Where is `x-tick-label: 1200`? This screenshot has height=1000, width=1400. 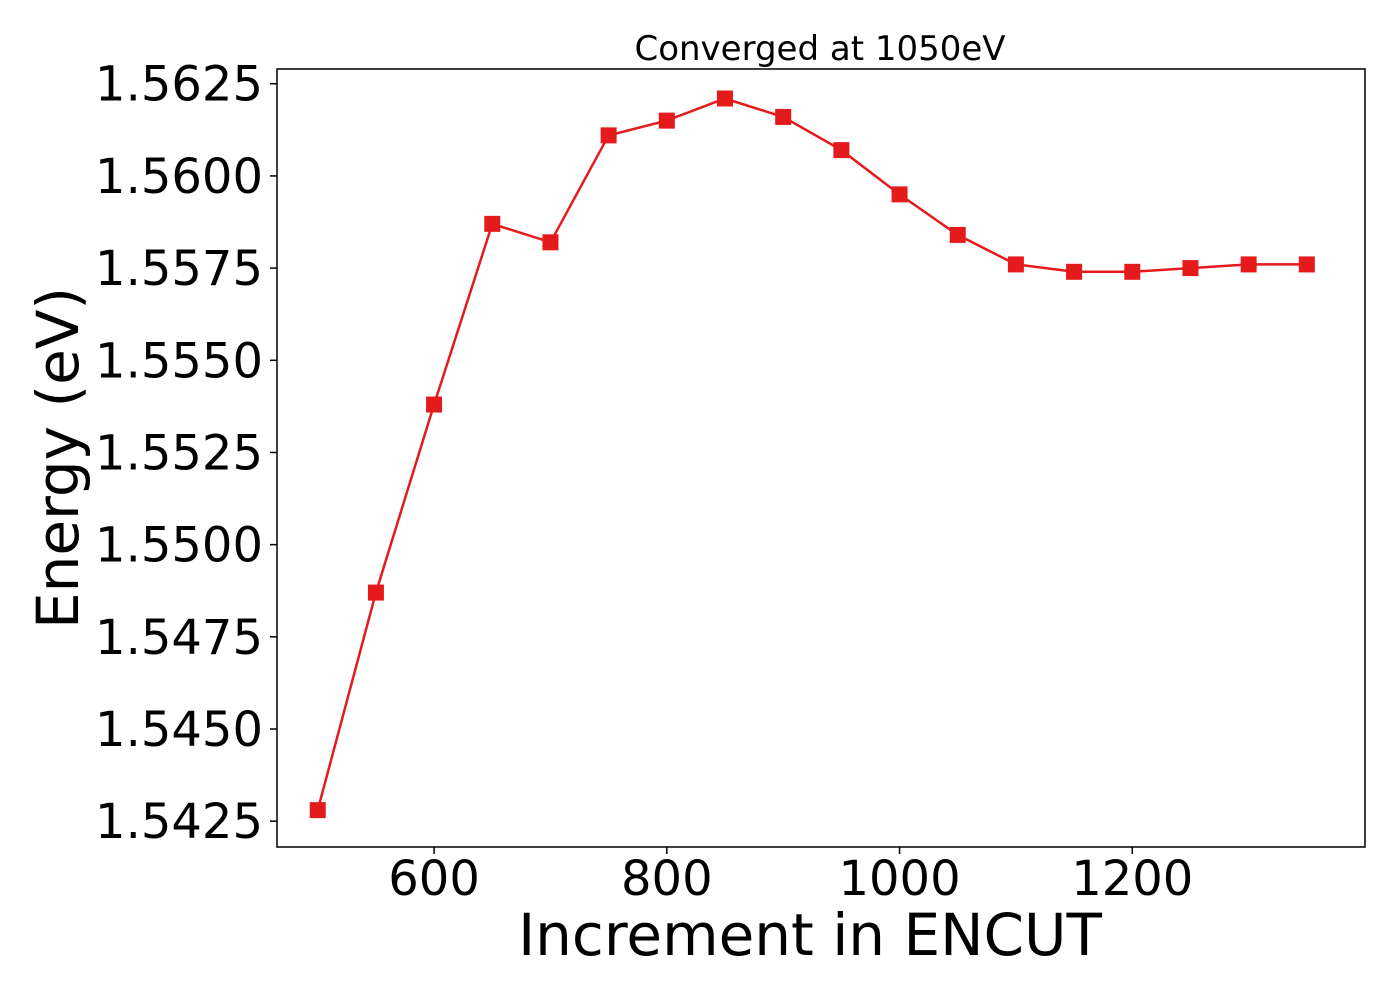 x-tick-label: 1200 is located at coordinates (1132, 879).